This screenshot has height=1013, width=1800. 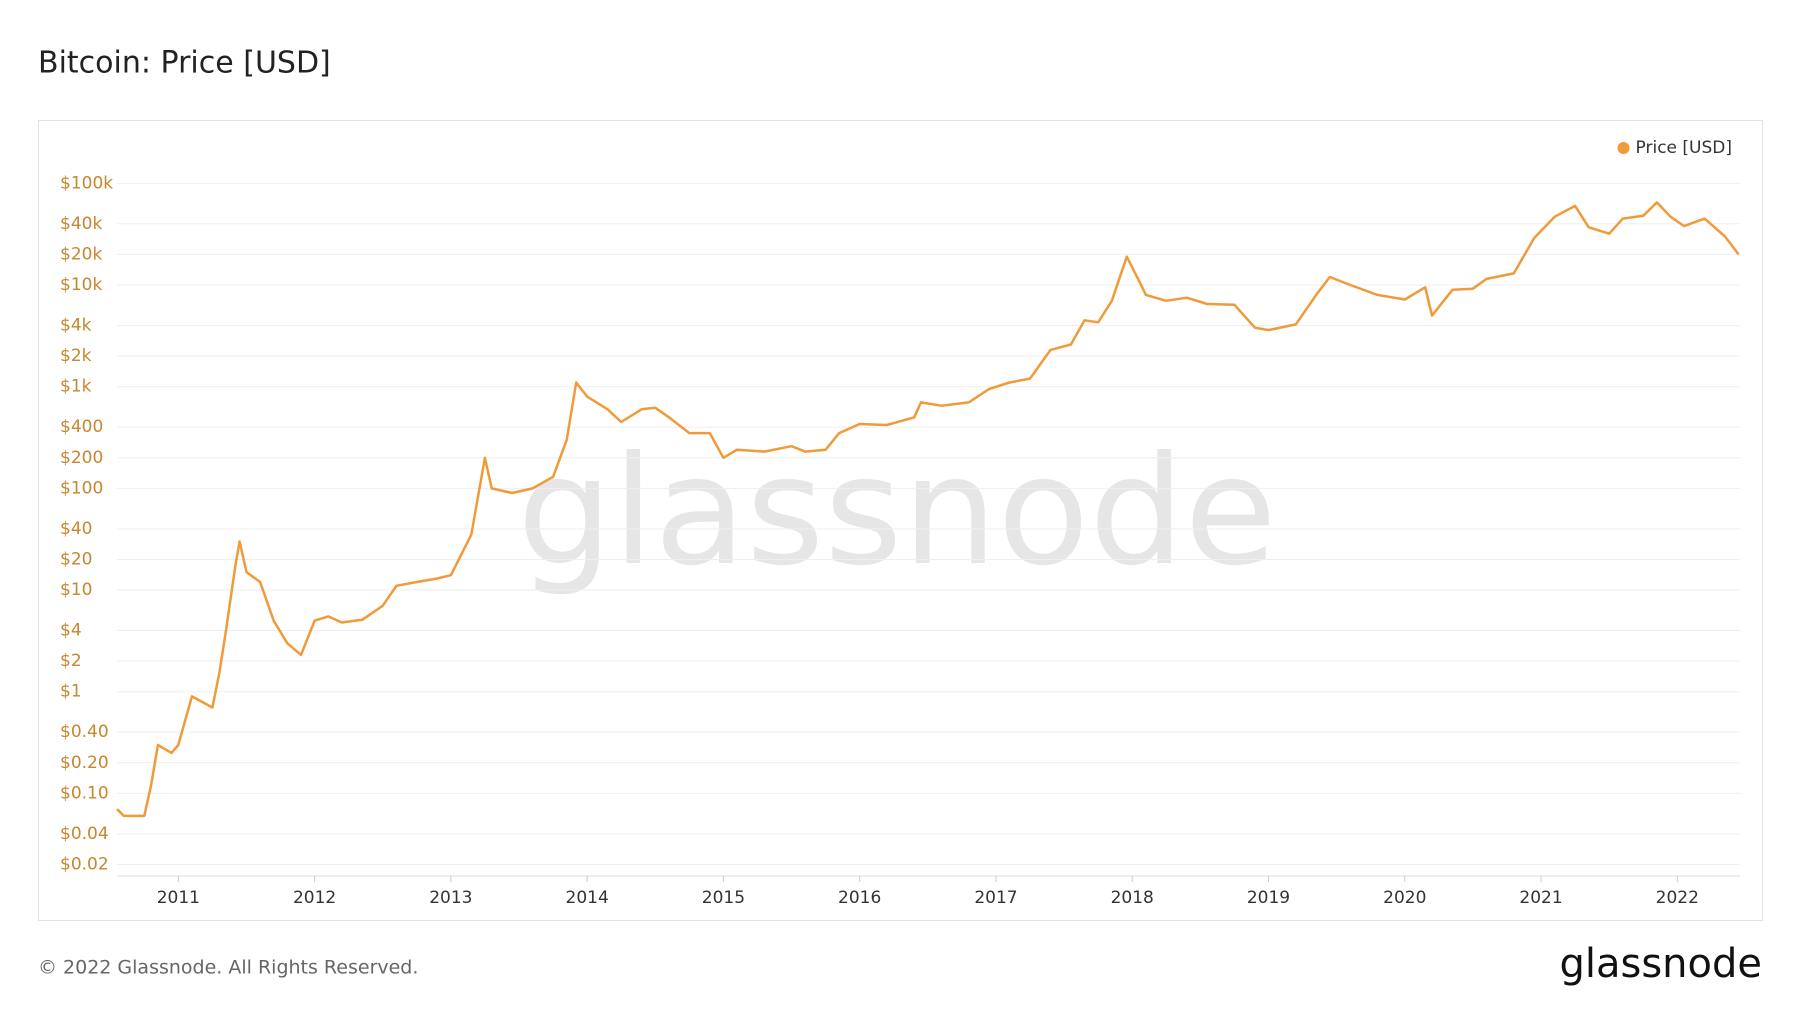 I want to click on x-tick-label: 2020, so click(x=1404, y=898).